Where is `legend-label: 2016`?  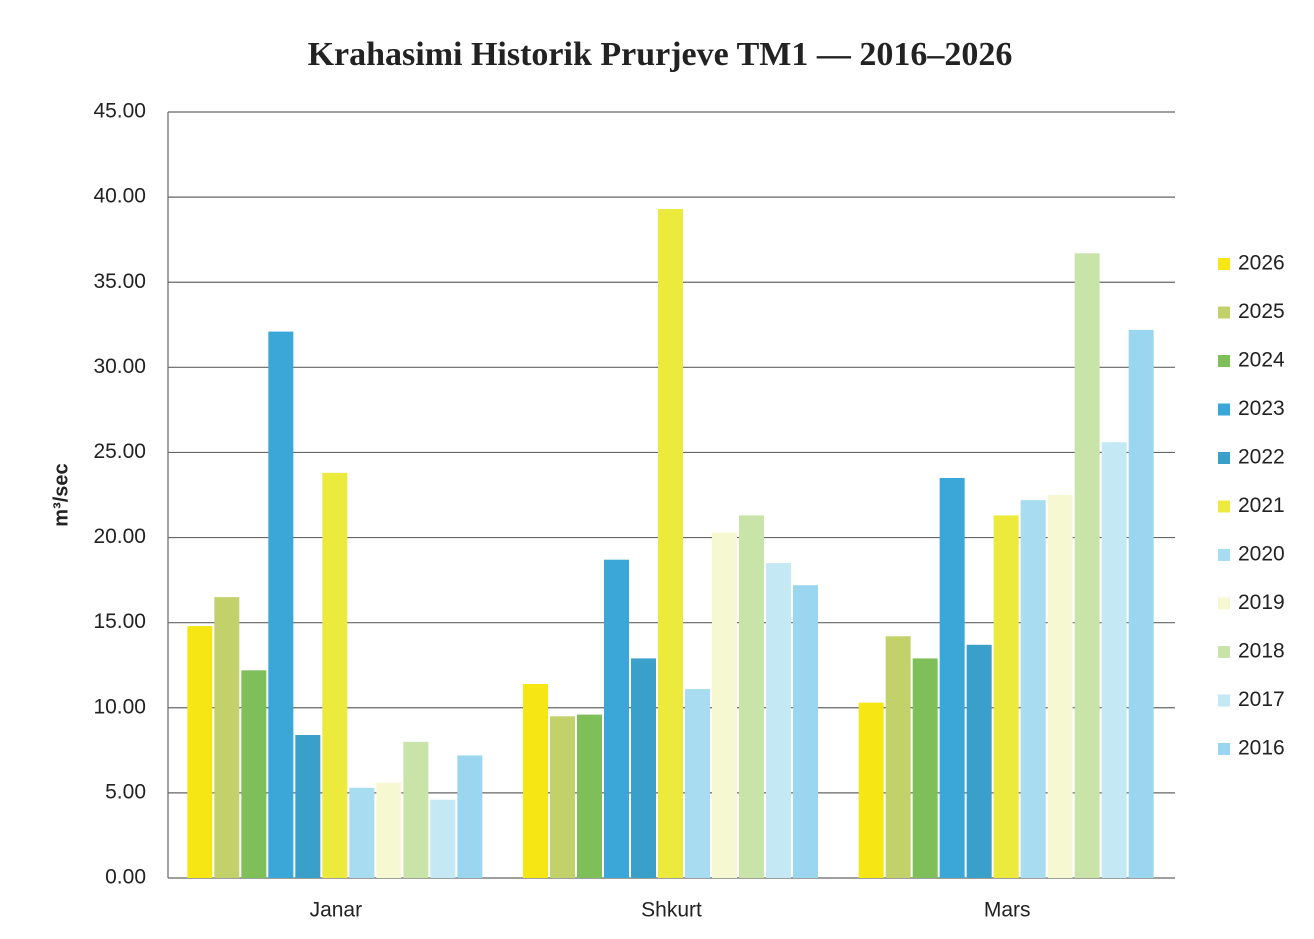 legend-label: 2016 is located at coordinates (1261, 748).